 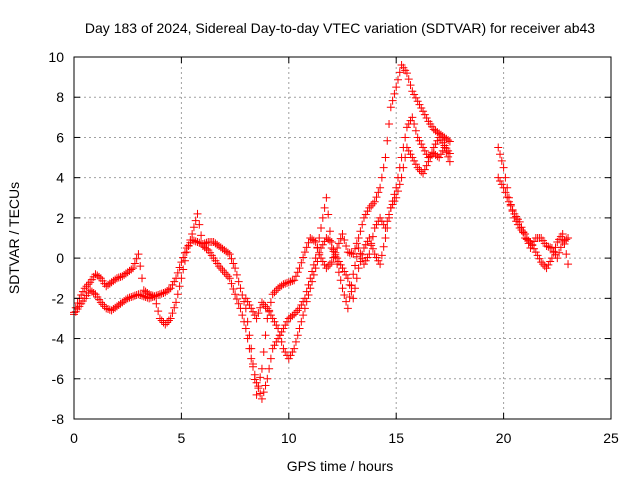 What do you see at coordinates (60, 137) in the screenshot?
I see `y-tick-label: 6` at bounding box center [60, 137].